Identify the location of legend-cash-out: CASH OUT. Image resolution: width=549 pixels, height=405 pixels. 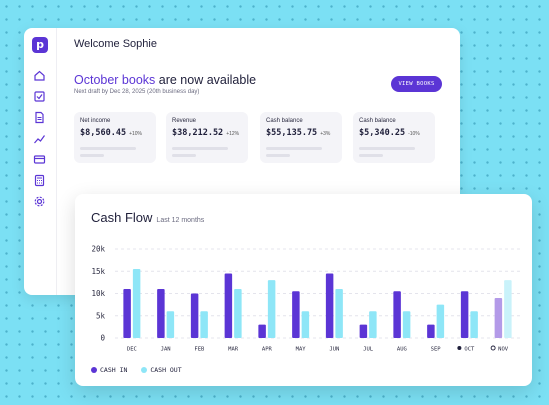
(161, 370).